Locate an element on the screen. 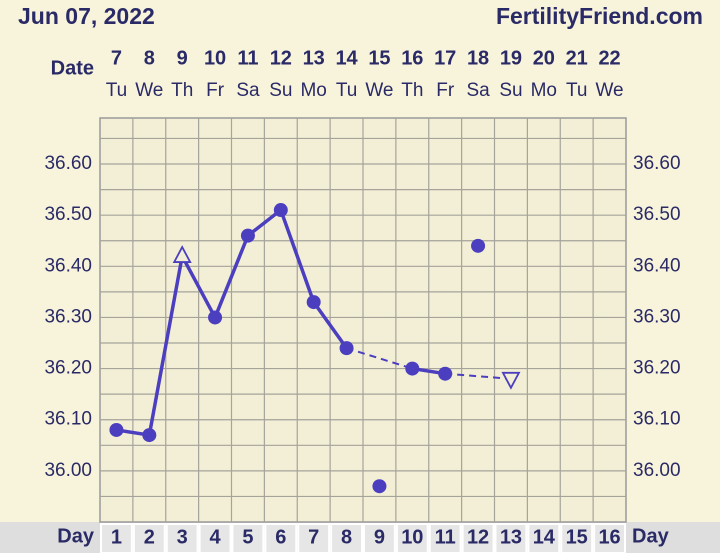 The width and height of the screenshot is (720, 553). day-number: 2 is located at coordinates (149, 537).